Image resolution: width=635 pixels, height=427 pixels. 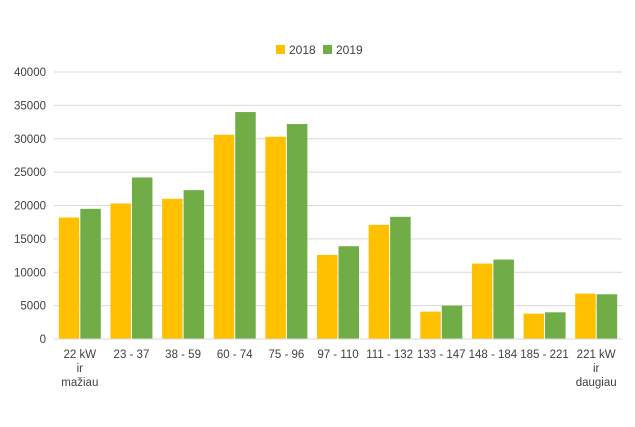 I want to click on x-tick-label: 75 - 96, so click(x=286, y=355).